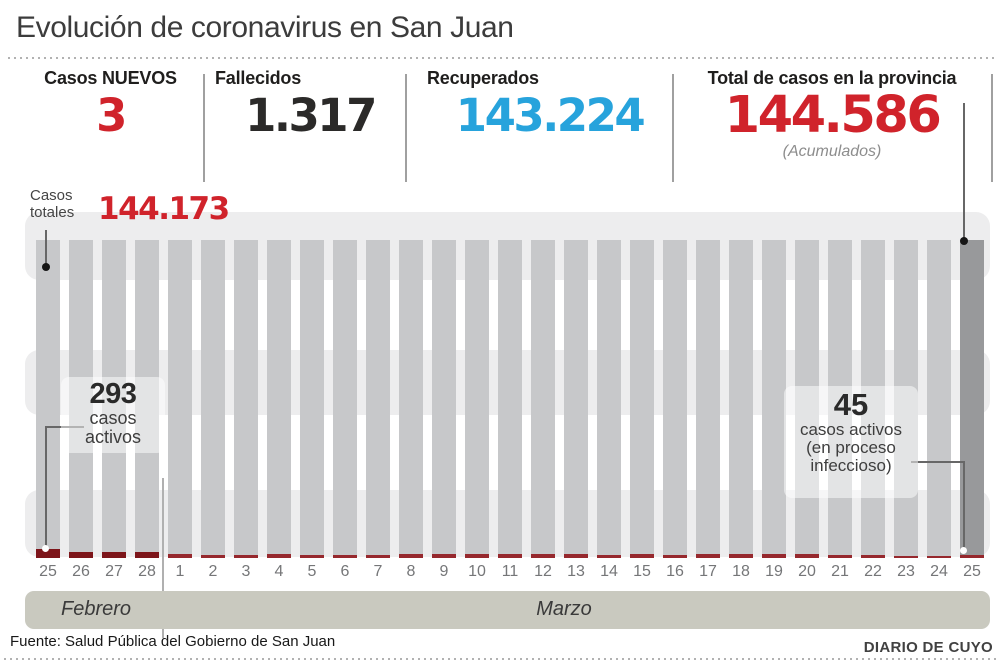 The image size is (1000, 668). What do you see at coordinates (543, 571) in the screenshot?
I see `x-tick-marzo-12: 12` at bounding box center [543, 571].